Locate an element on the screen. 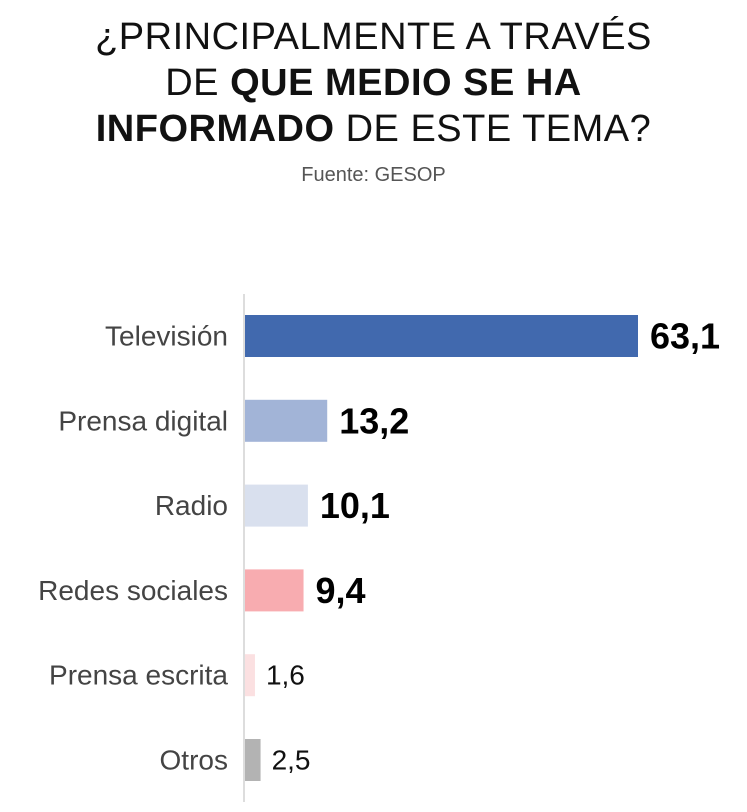 The height and width of the screenshot is (812, 747). value-label: 13,2 is located at coordinates (374, 420).